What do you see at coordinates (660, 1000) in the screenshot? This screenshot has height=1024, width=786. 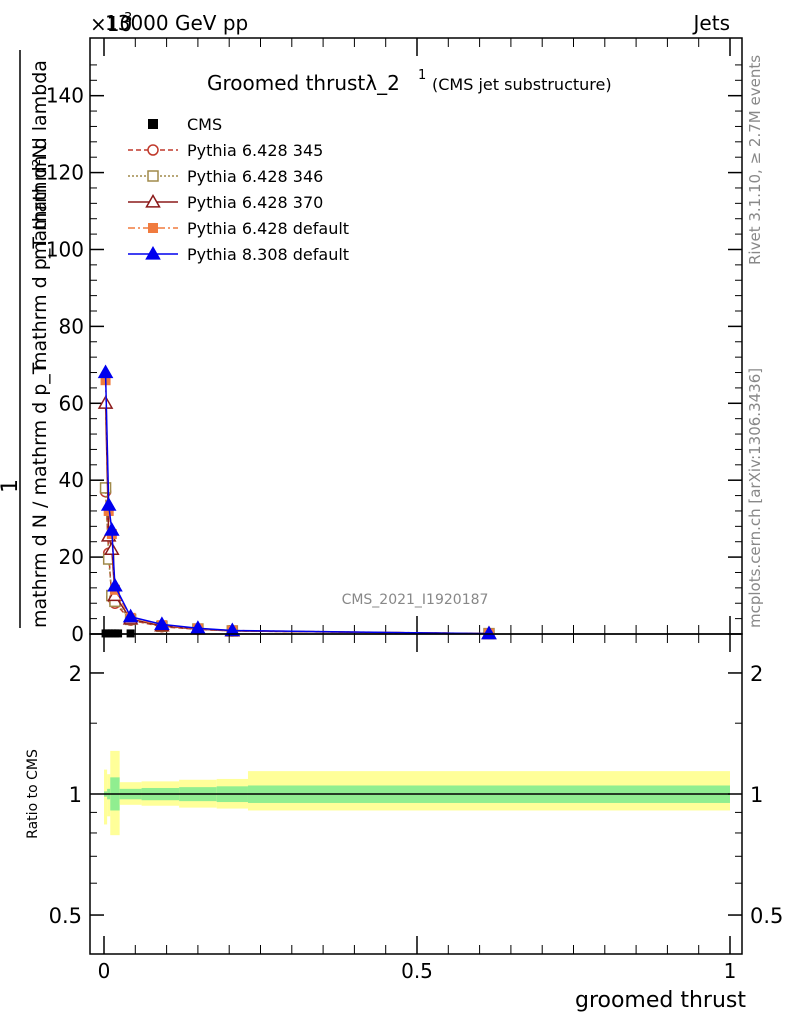 I see `x-axis-label: groomed thrust` at bounding box center [660, 1000].